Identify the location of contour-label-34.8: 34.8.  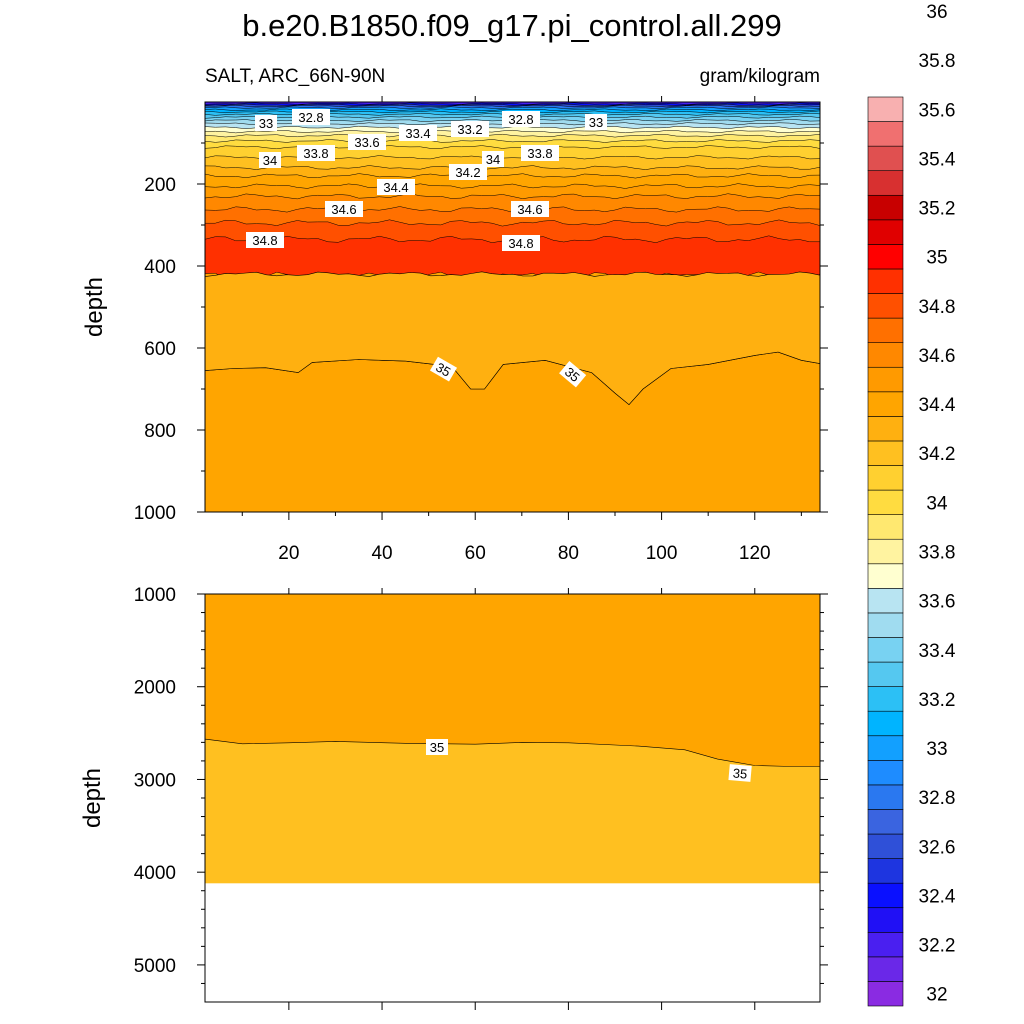
(521, 243).